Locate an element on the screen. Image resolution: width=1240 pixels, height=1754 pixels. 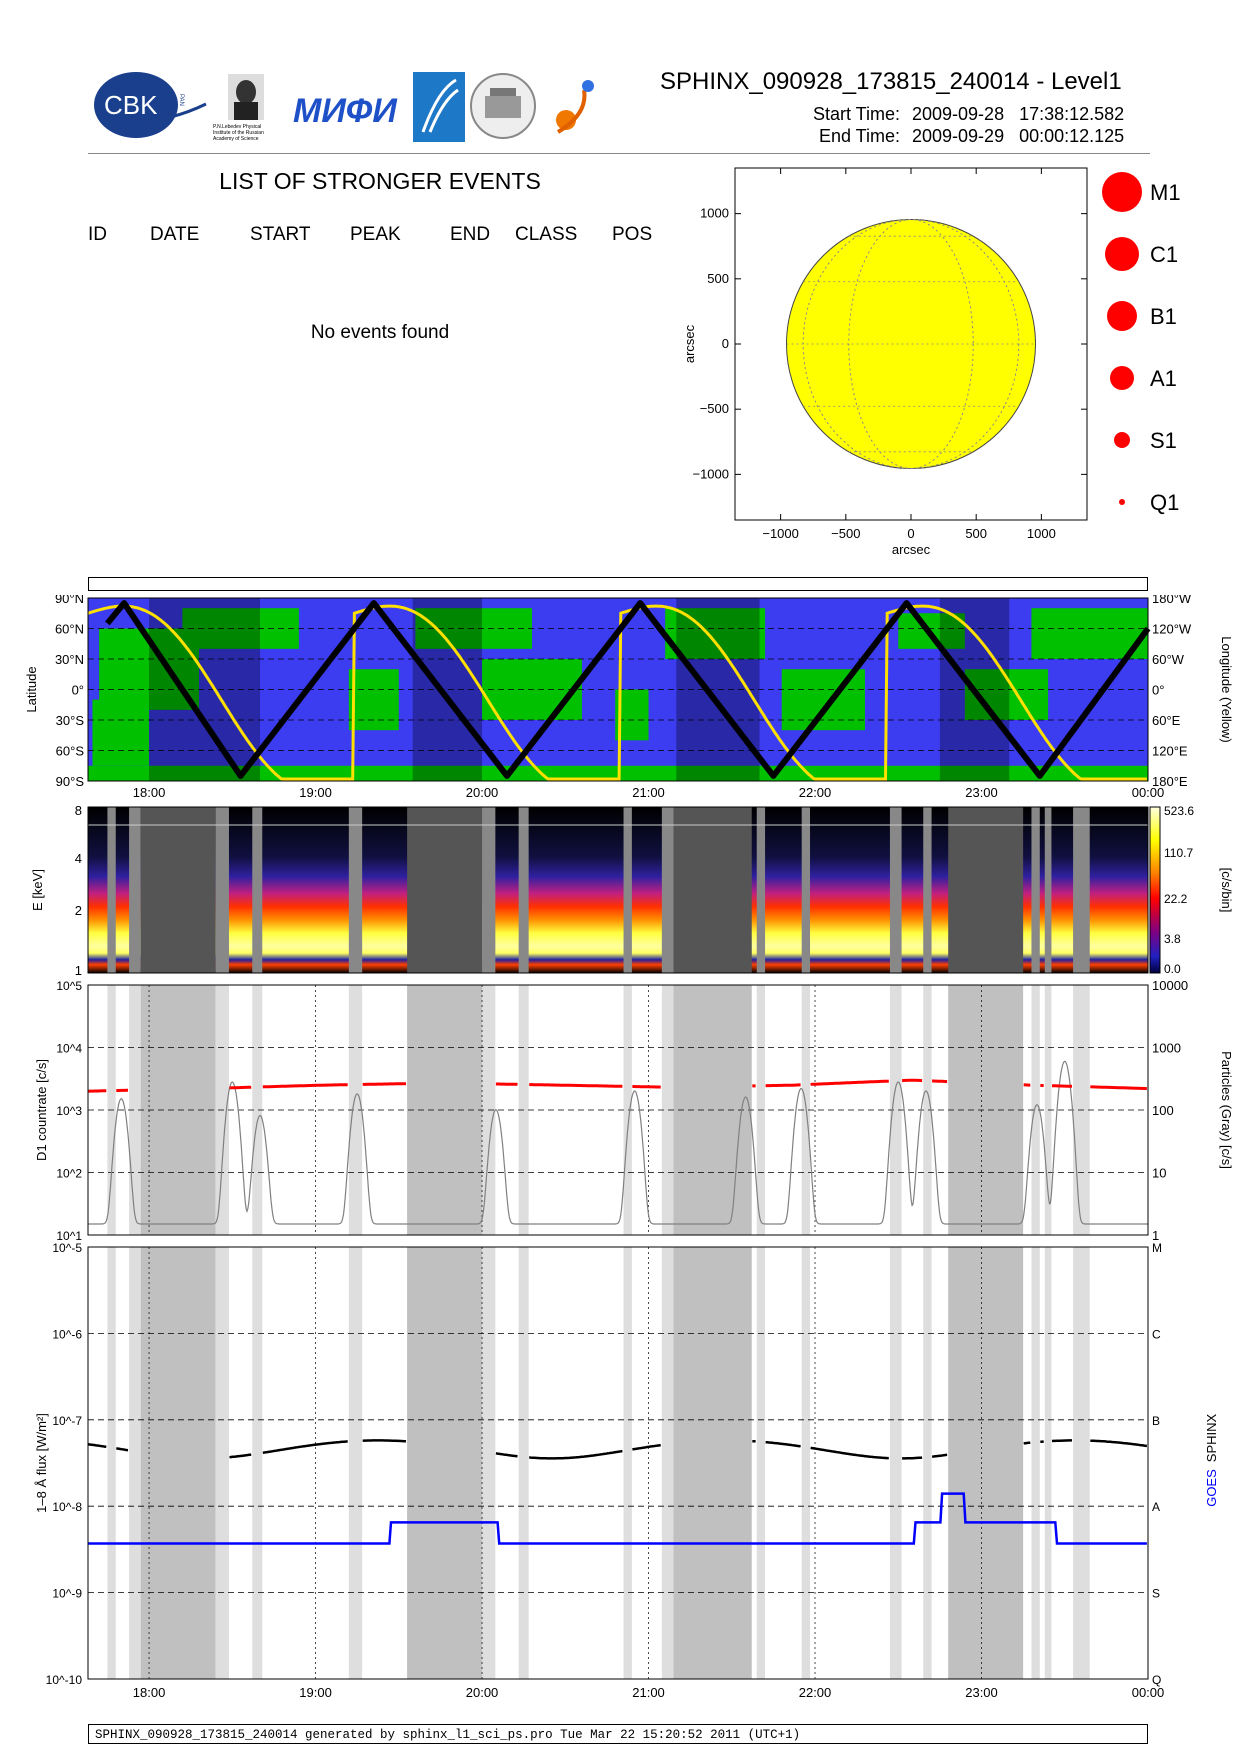
colorbar is located at coordinates (1155, 890).